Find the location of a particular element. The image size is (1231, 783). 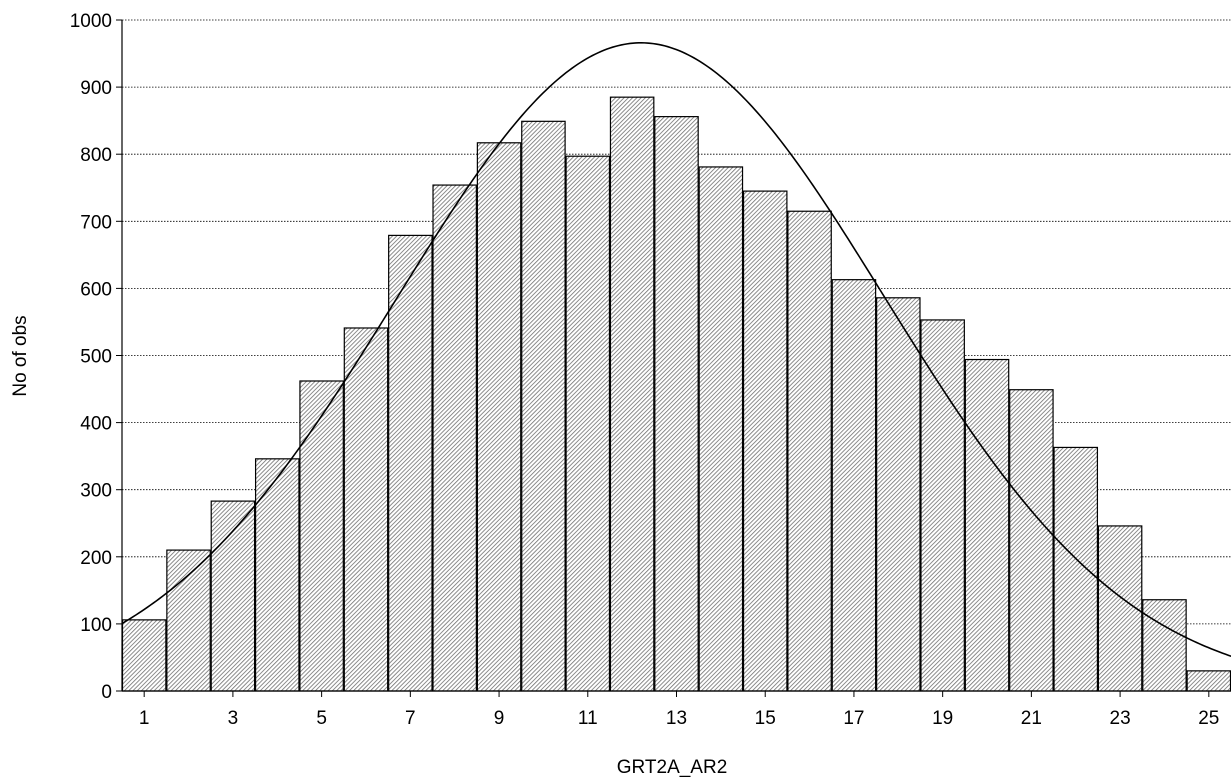

x-tick-label: 15 is located at coordinates (765, 718).